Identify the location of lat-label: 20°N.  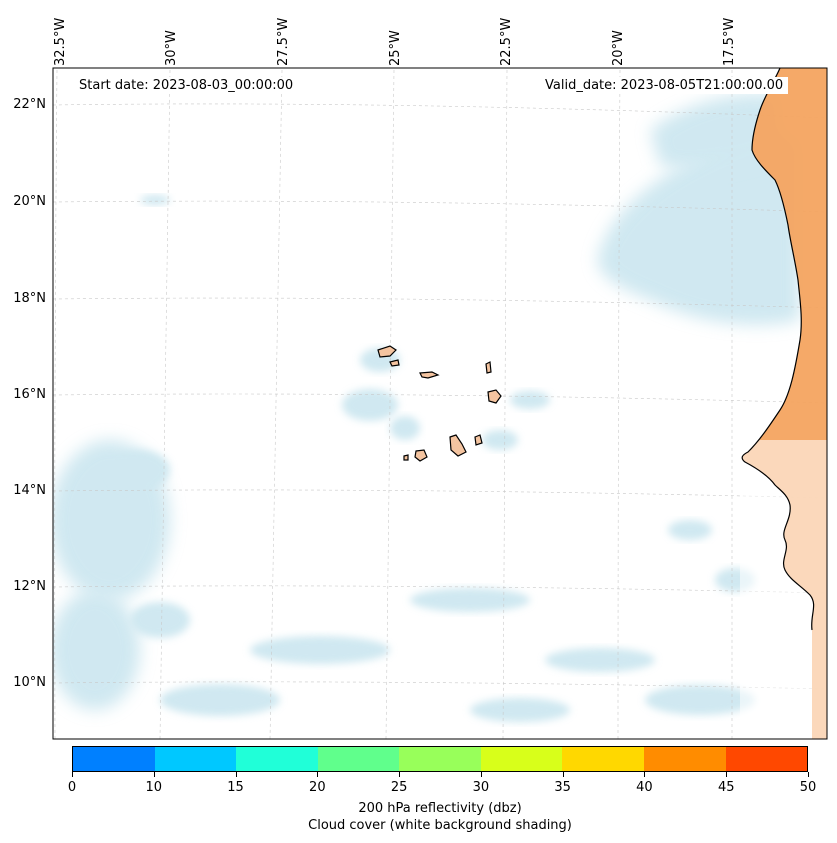
(29, 201).